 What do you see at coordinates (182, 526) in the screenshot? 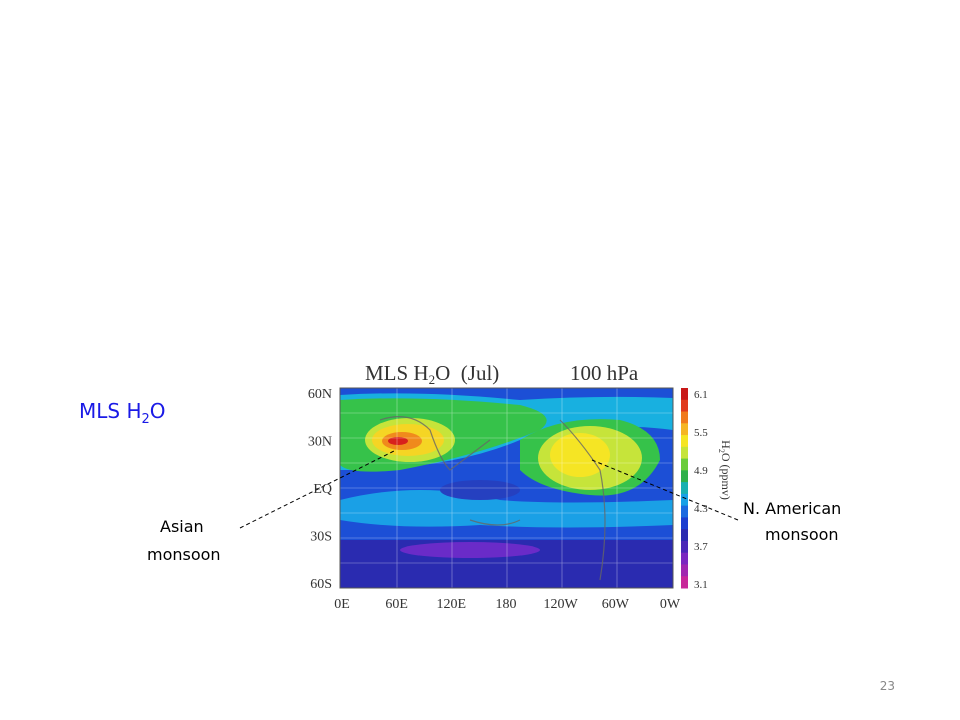
I see `annotation-text: Asian` at bounding box center [182, 526].